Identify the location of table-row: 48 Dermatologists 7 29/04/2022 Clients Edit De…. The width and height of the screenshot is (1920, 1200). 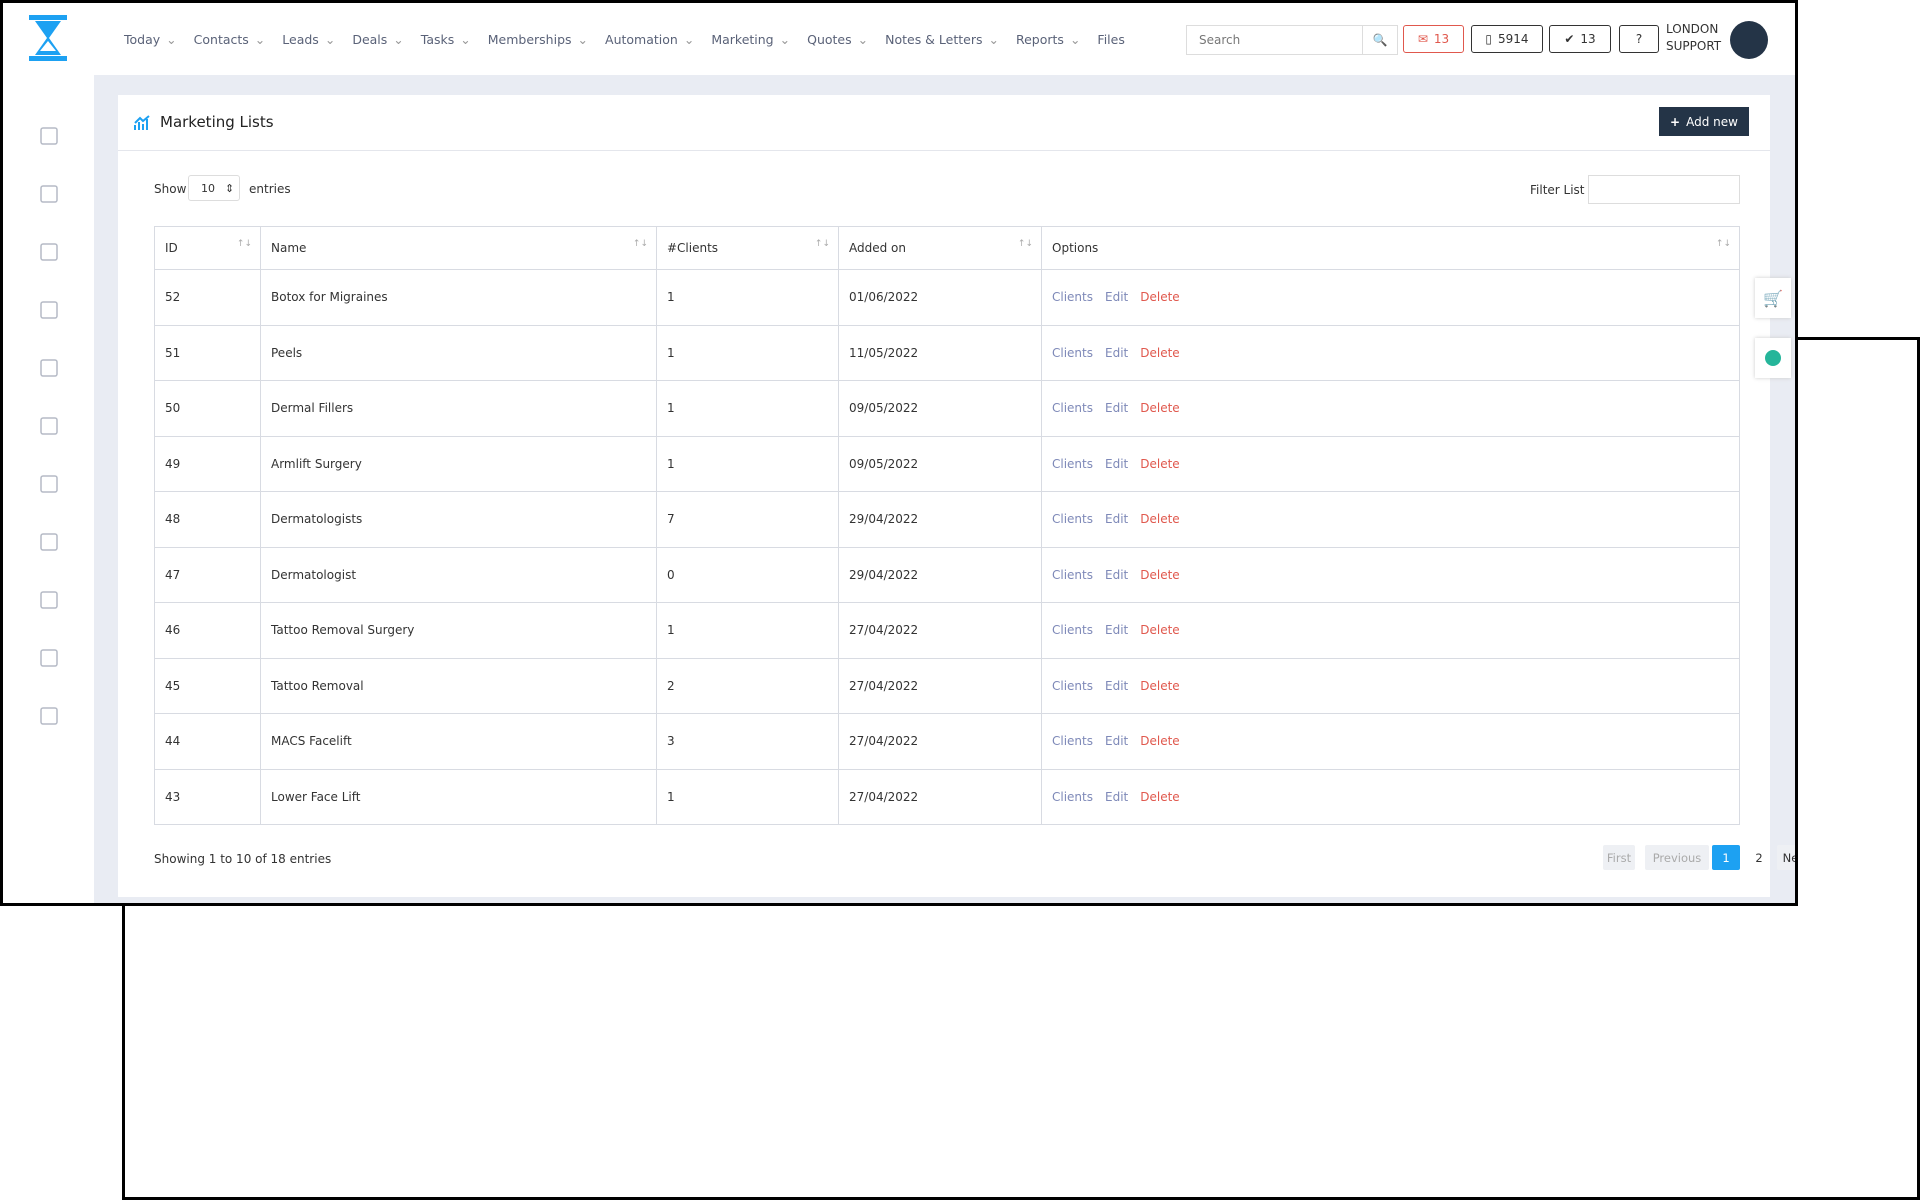
(947, 519).